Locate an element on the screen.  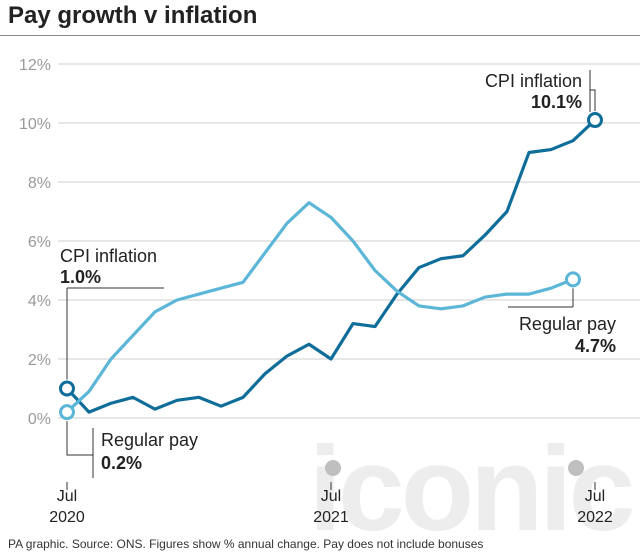
y-axis-ticks: 0% 2% 4% 6% 8% 10% 12% is located at coordinates (35, 242).